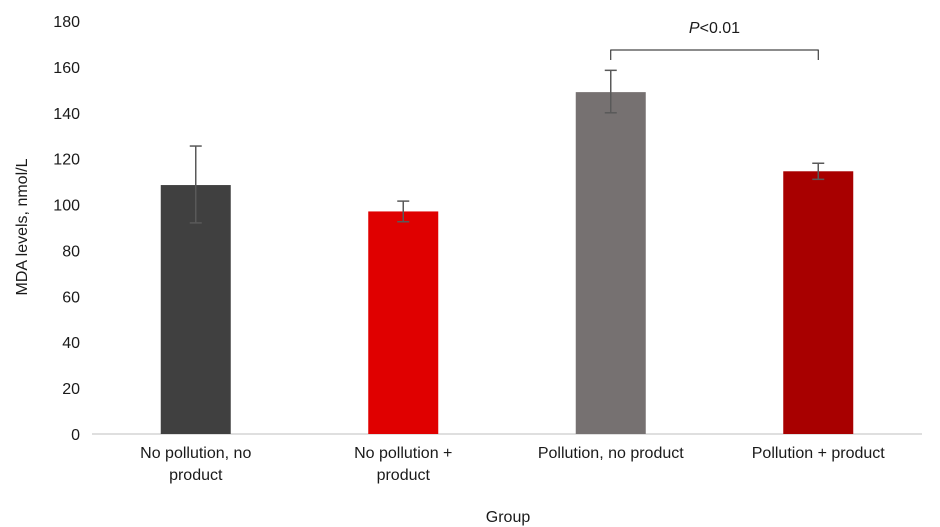  What do you see at coordinates (66, 114) in the screenshot?
I see `y-tick-label: 140` at bounding box center [66, 114].